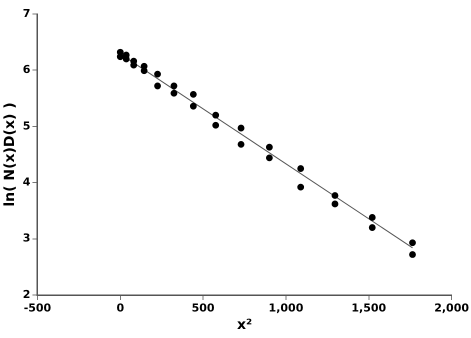 Image resolution: width=471 pixels, height=338 pixels. What do you see at coordinates (26, 294) in the screenshot?
I see `y-tick-label: 2` at bounding box center [26, 294].